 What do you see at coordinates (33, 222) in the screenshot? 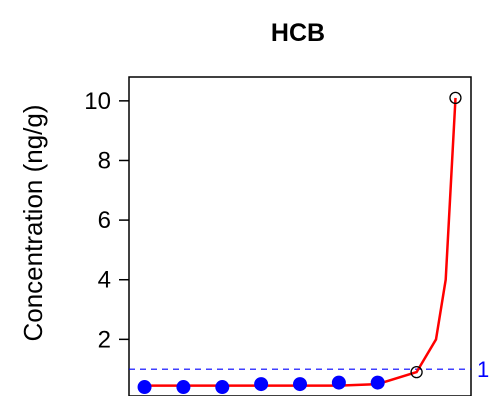
I see `y-axis-label: Concentration (ng/g)` at bounding box center [33, 222].